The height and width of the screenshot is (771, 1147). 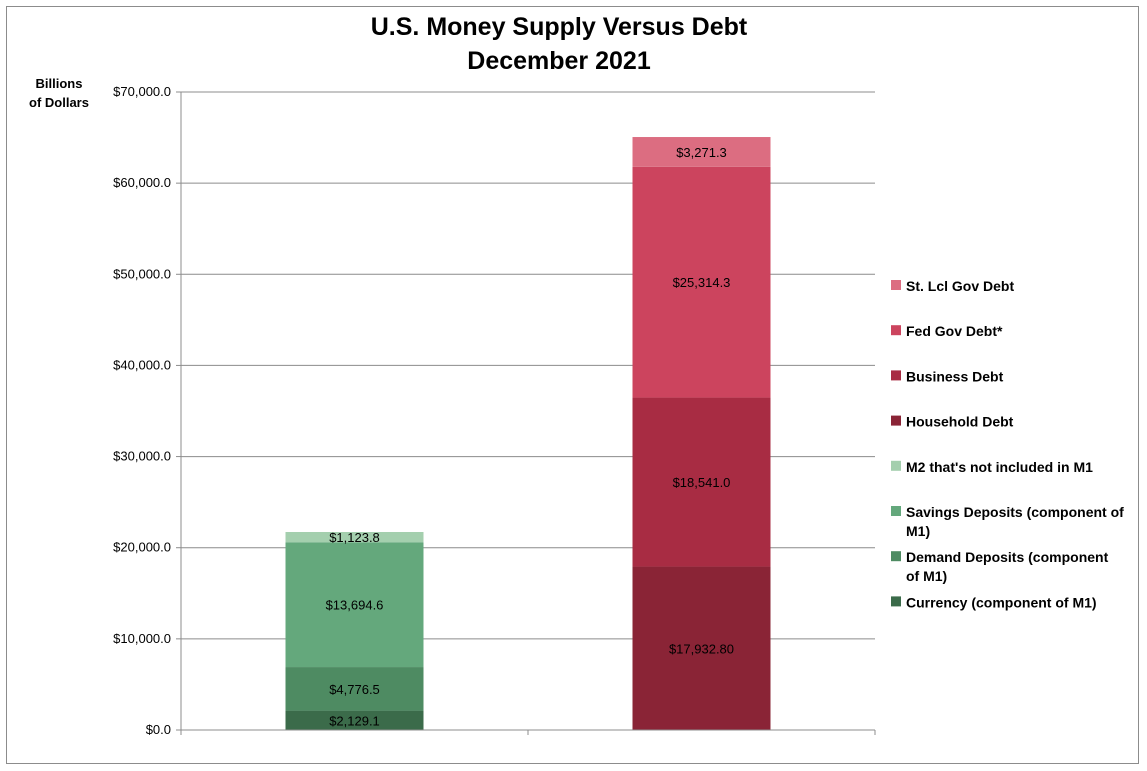 I want to click on bar-stack-2: $17,932.80 $18,541.0 $25,314.3 $3,271.3, so click(x=701, y=433).